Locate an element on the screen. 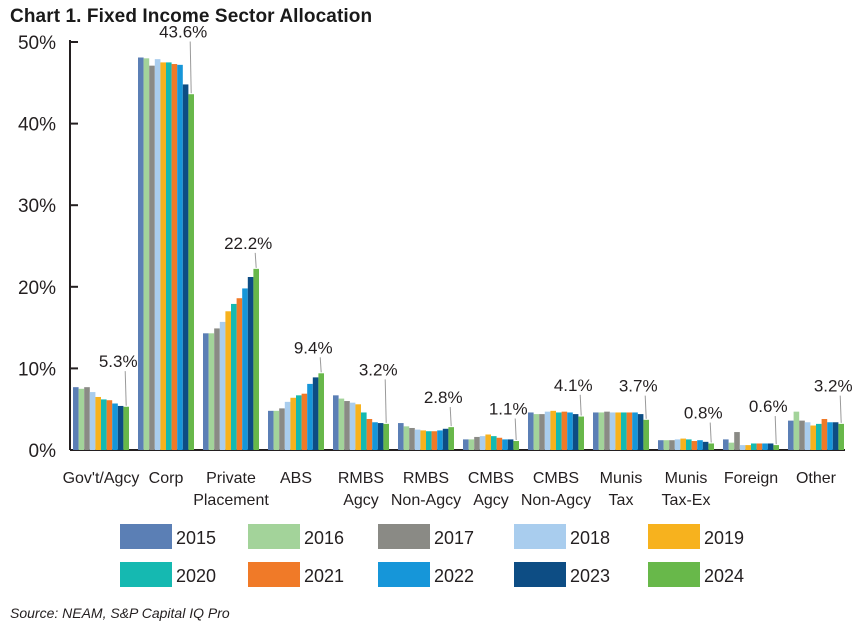  x-tick-label: RMBS is located at coordinates (426, 478).